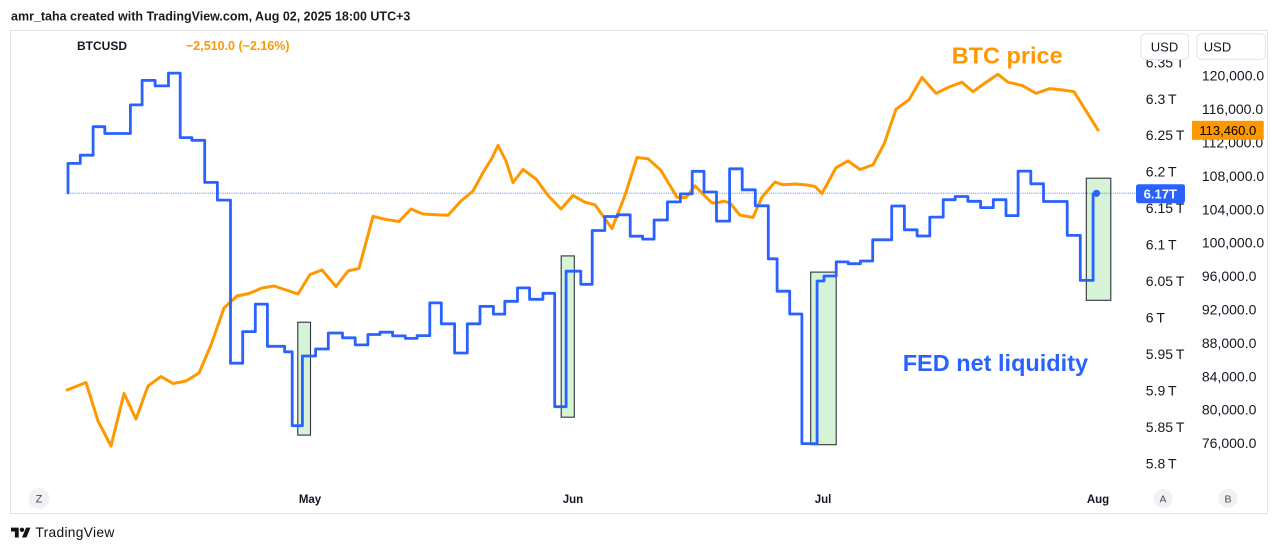 The height and width of the screenshot is (556, 1280). What do you see at coordinates (74, 532) in the screenshot?
I see `svg-text: TradingView` at bounding box center [74, 532].